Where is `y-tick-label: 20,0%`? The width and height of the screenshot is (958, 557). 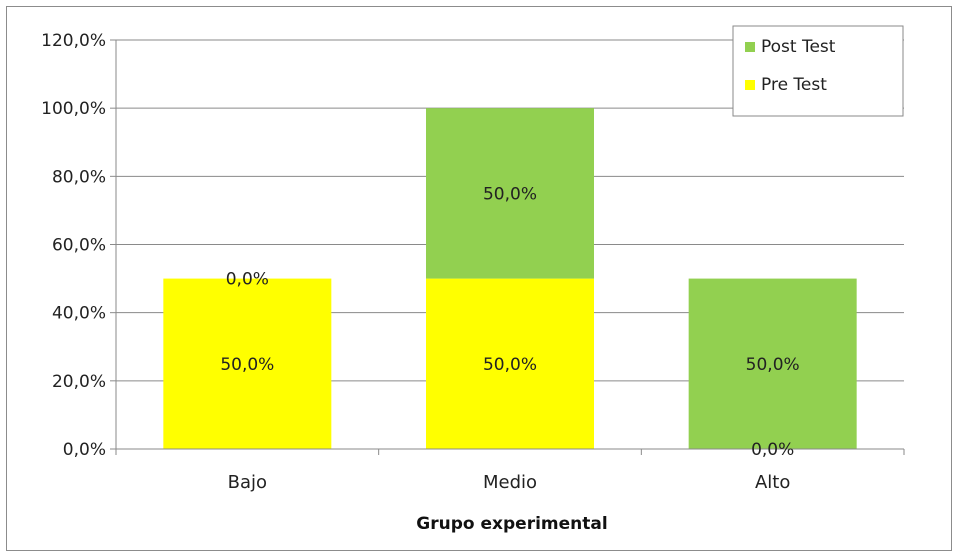 y-tick-label: 20,0% is located at coordinates (79, 382).